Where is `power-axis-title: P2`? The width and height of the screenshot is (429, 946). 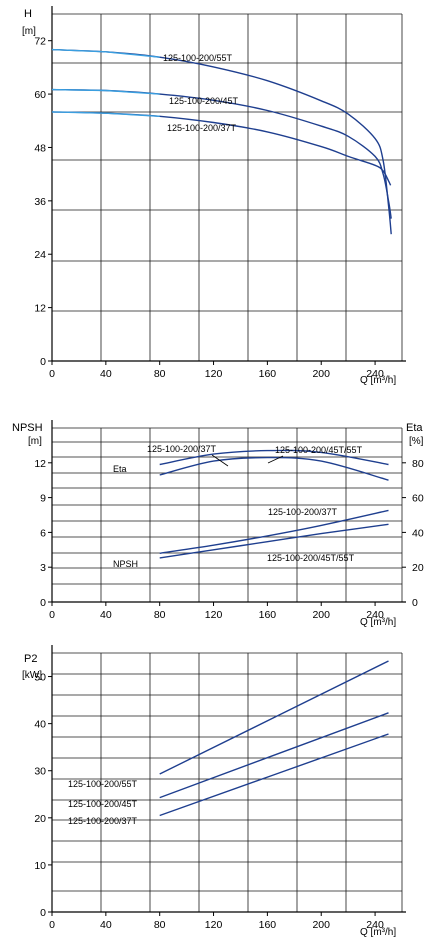 power-axis-title: P2 is located at coordinates (30, 659).